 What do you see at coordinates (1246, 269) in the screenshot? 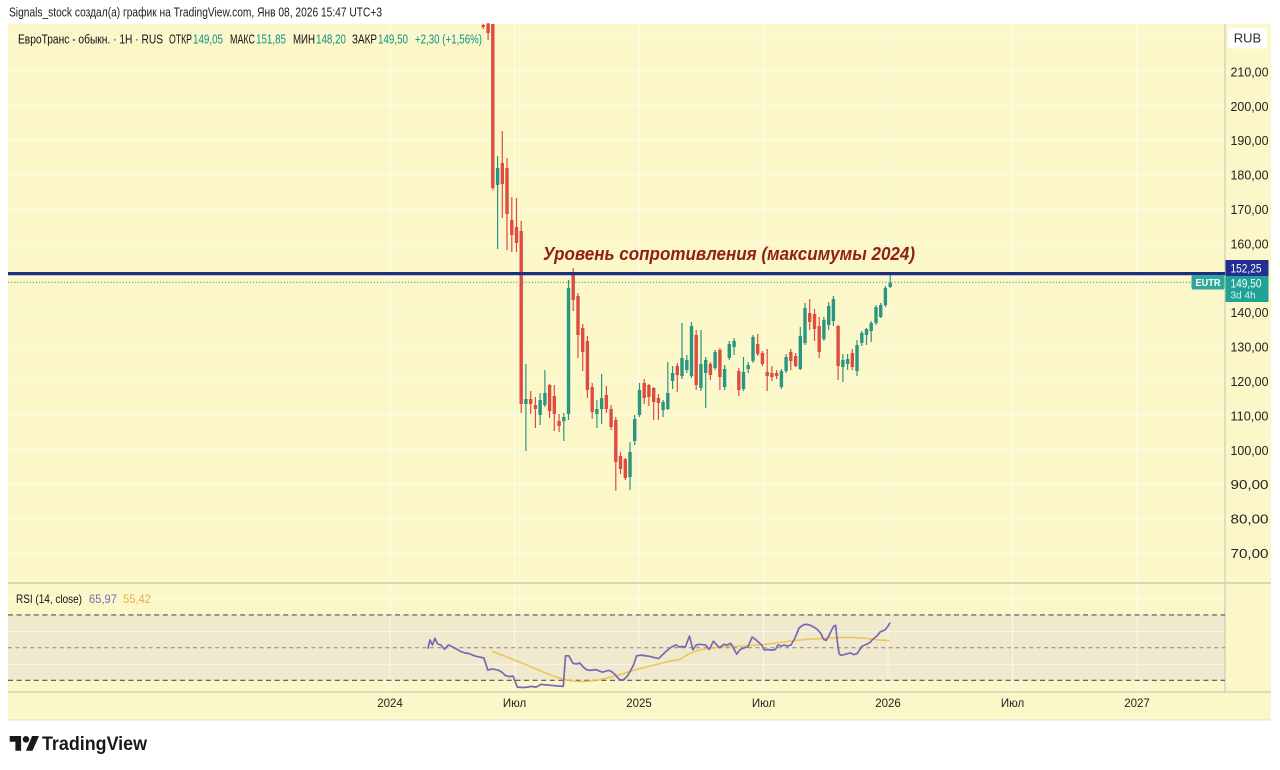
I see `svg-text: 152,25` at bounding box center [1246, 269].